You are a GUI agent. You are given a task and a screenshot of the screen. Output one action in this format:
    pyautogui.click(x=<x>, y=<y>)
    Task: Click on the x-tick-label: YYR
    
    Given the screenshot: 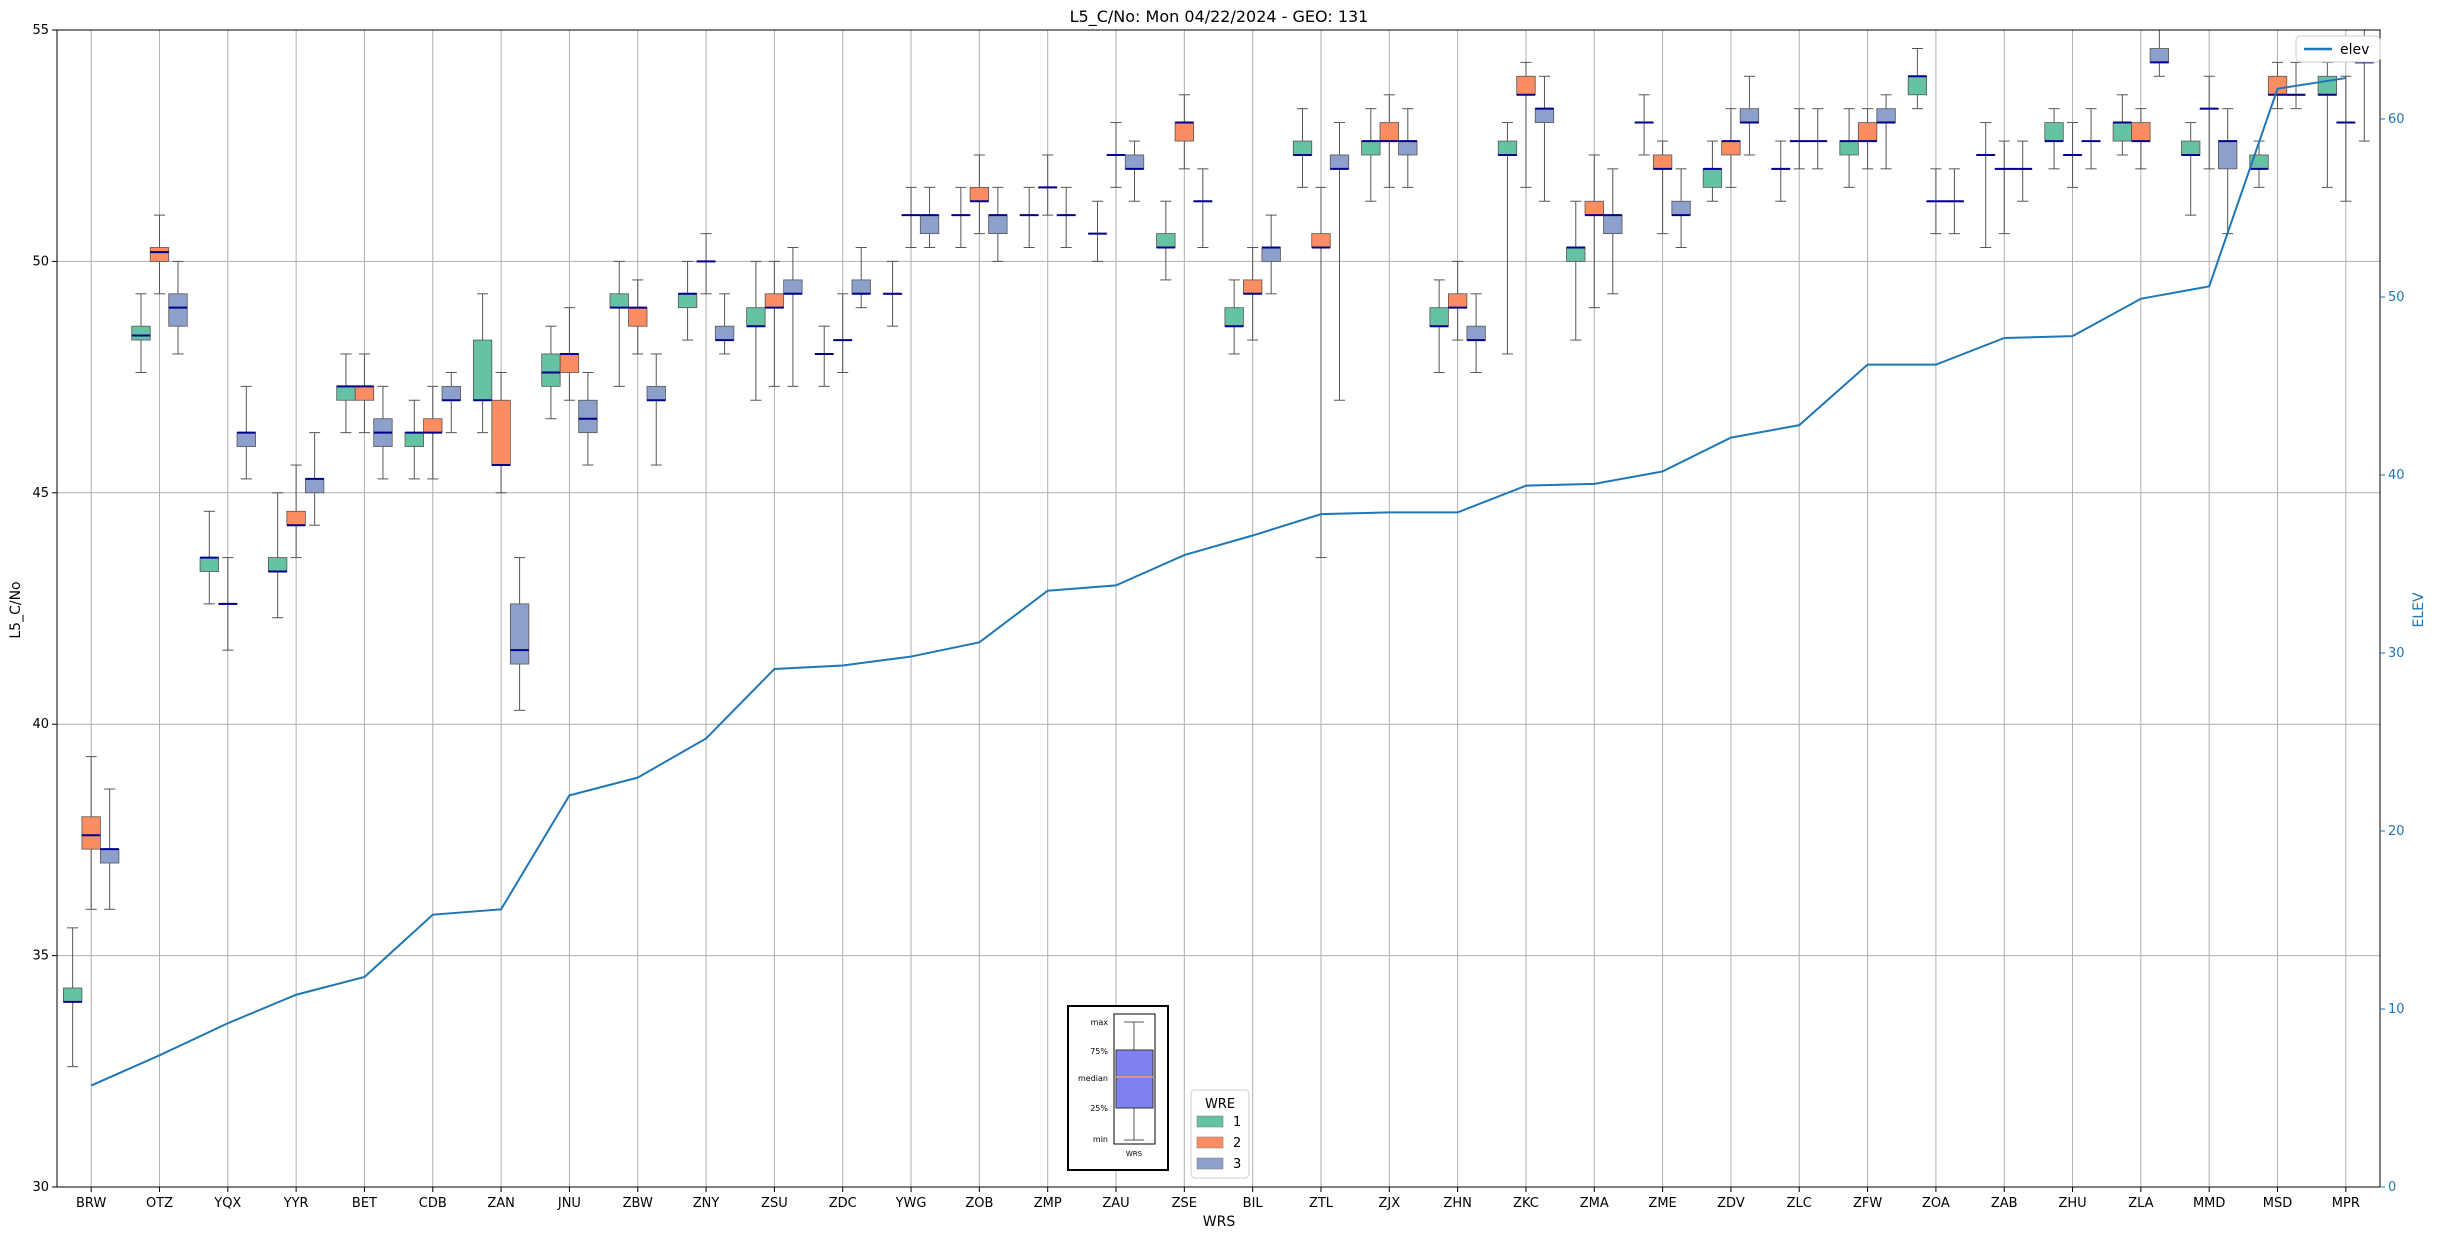 What is the action you would take?
    pyautogui.click(x=296, y=1203)
    